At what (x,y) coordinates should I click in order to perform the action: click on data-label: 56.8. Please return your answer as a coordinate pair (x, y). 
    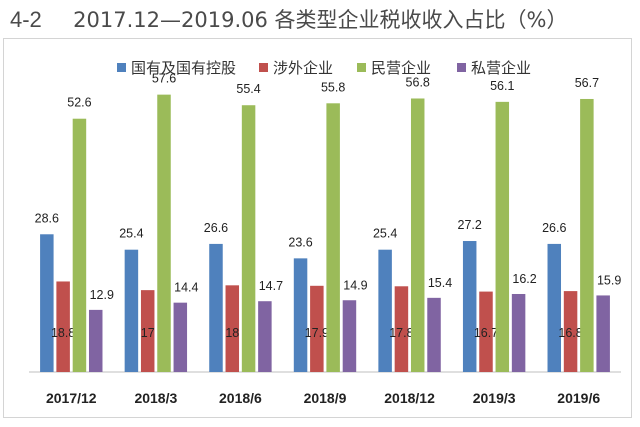
    Looking at the image, I should click on (418, 82).